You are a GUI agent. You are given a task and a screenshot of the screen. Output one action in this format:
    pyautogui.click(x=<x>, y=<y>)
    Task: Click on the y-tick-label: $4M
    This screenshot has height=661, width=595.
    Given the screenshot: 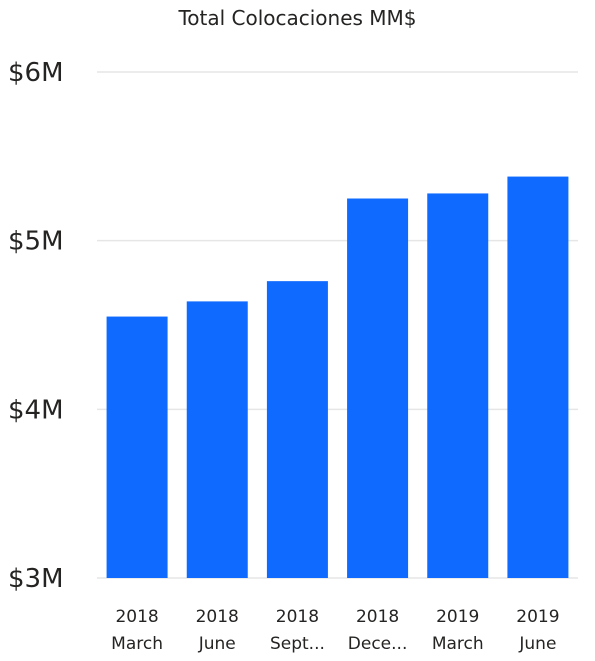 What is the action you would take?
    pyautogui.click(x=36, y=410)
    